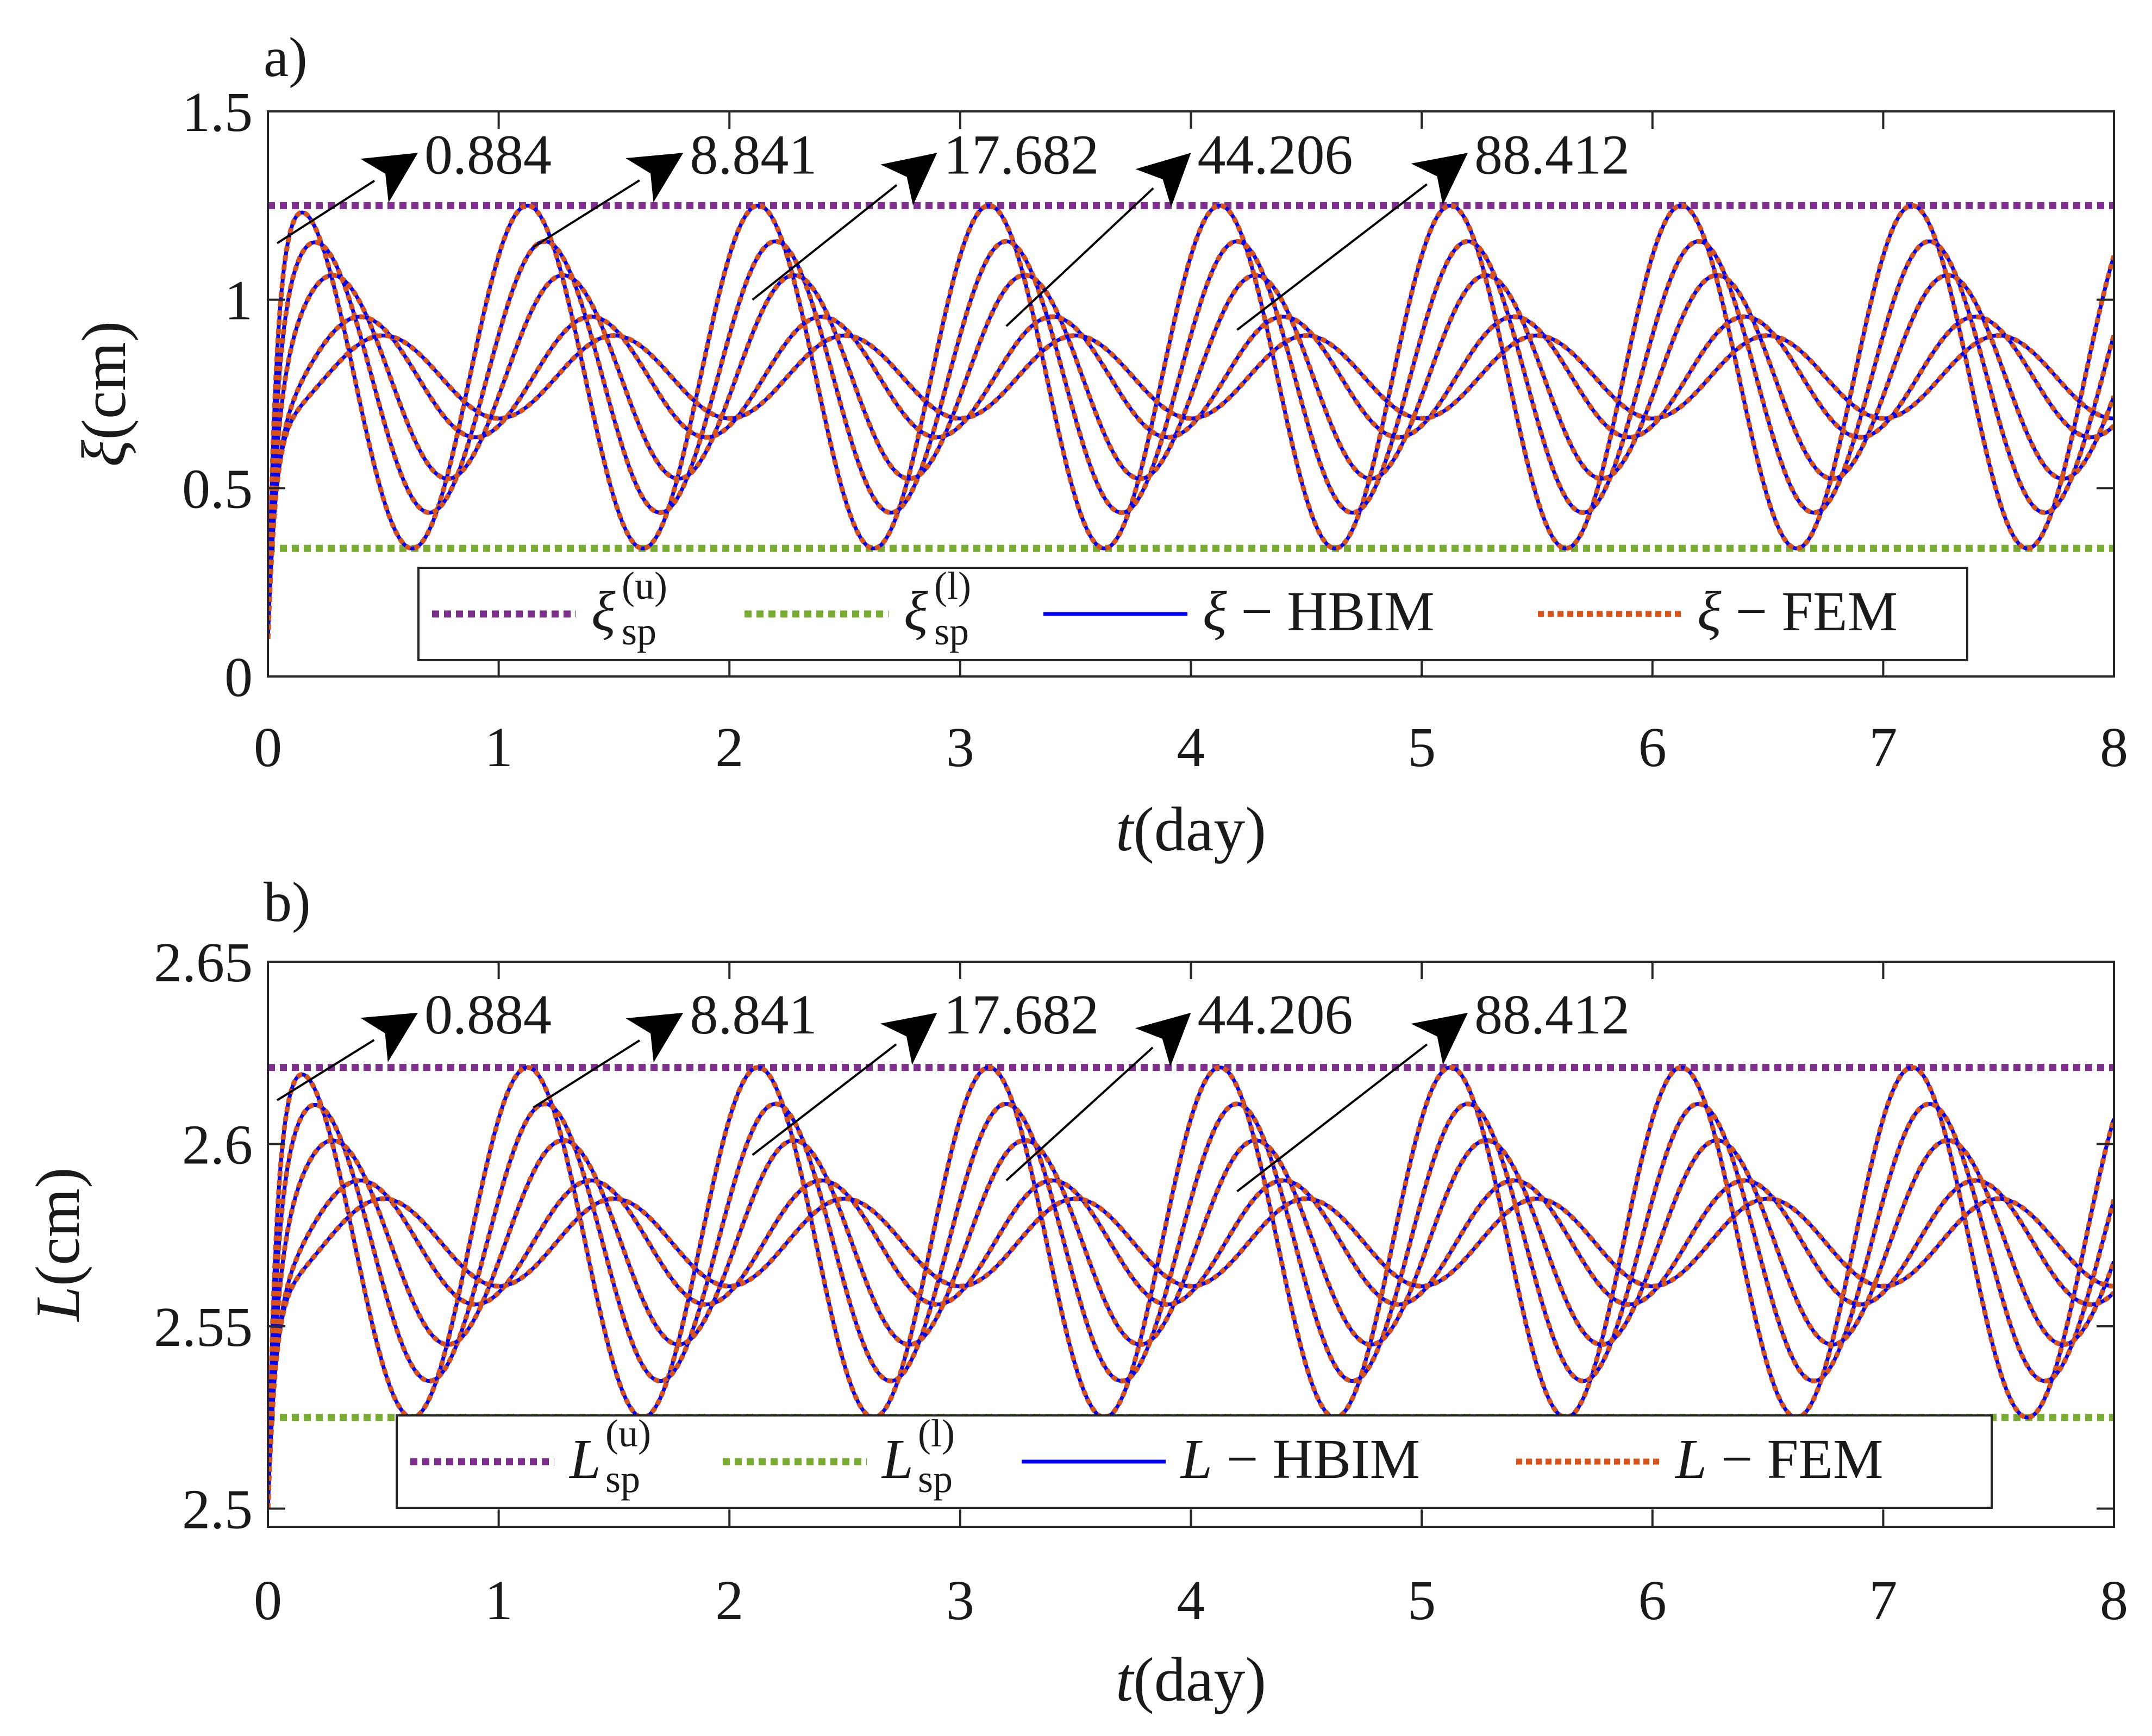 This screenshot has width=2152, height=1736. What do you see at coordinates (286, 58) in the screenshot?
I see `panel-label: a)` at bounding box center [286, 58].